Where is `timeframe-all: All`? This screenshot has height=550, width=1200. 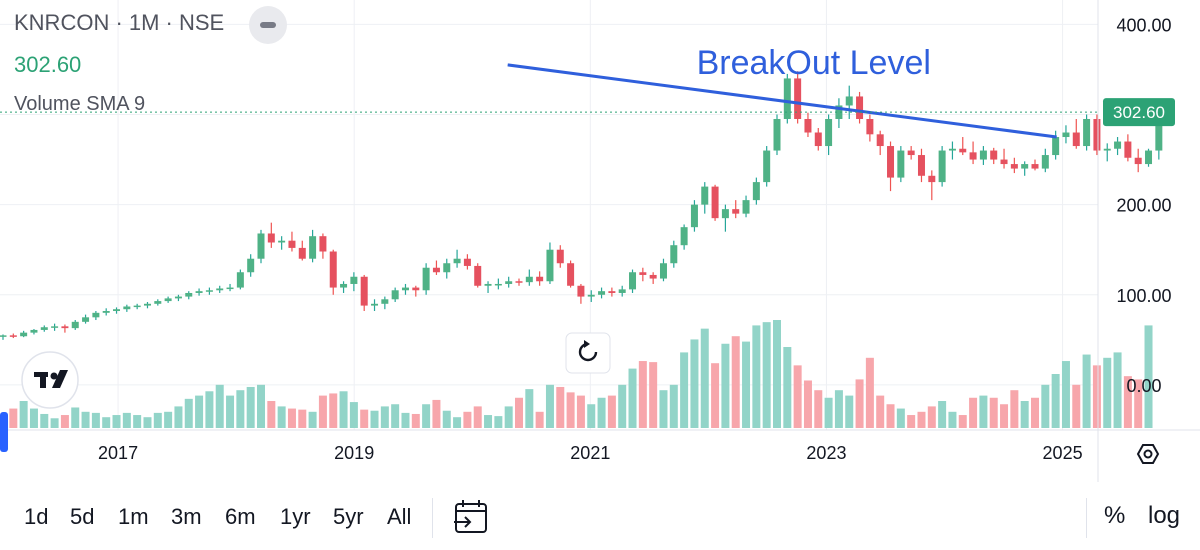 timeframe-all: All is located at coordinates (399, 516).